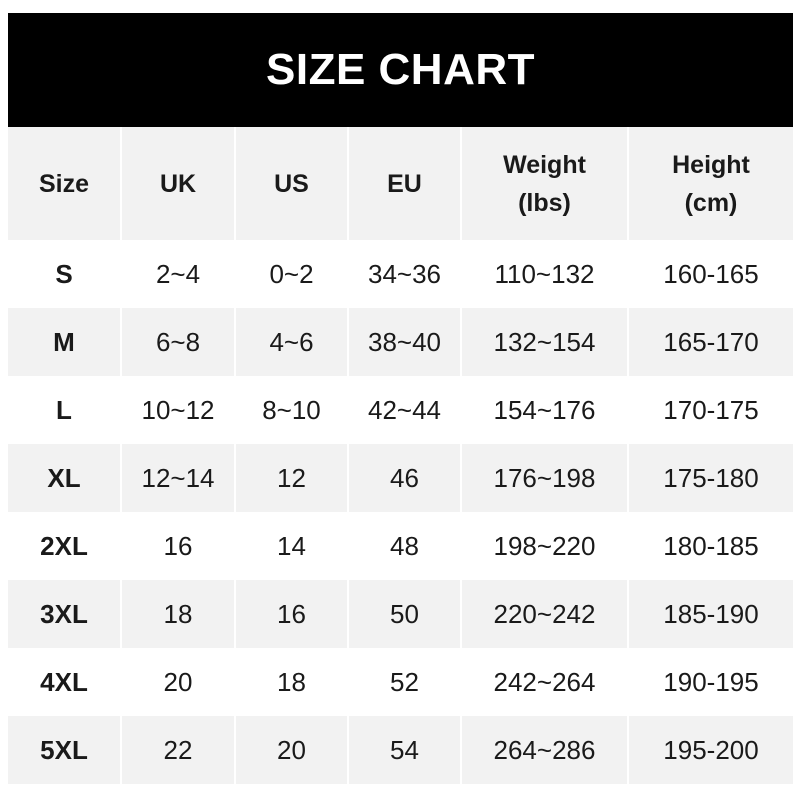 The height and width of the screenshot is (800, 800). What do you see at coordinates (545, 478) in the screenshot?
I see `table-cell: 176~198` at bounding box center [545, 478].